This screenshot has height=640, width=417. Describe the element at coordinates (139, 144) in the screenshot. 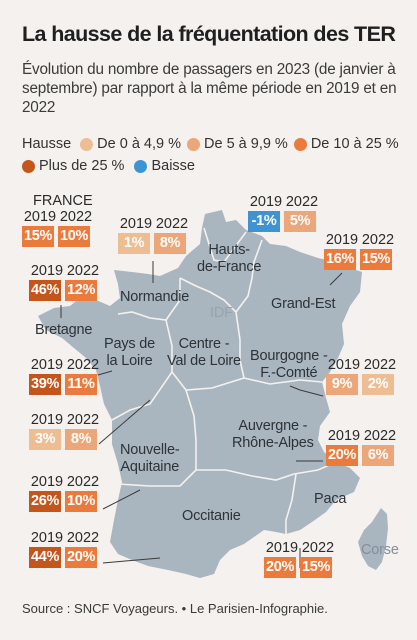

I see `legend-label: De 0 à 4,9 %` at that location.